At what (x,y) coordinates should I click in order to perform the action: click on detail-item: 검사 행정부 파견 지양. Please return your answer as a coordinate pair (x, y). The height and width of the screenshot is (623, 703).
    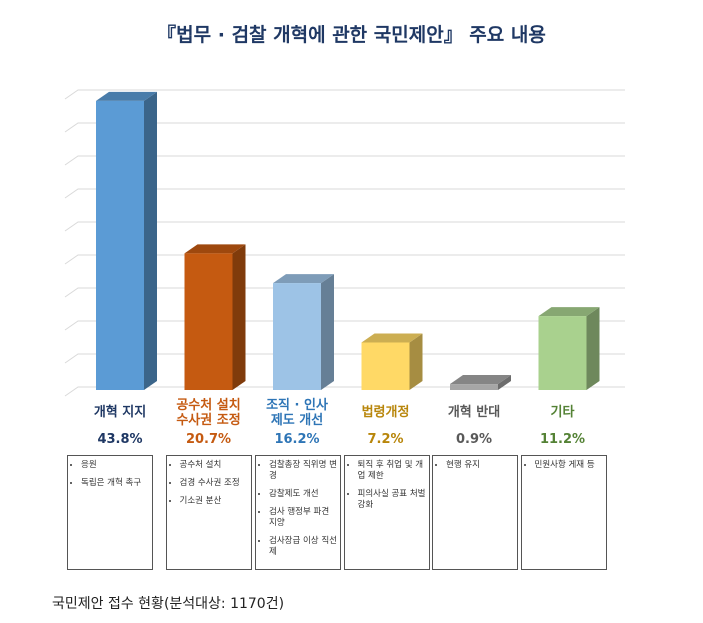
    Looking at the image, I should click on (303, 518).